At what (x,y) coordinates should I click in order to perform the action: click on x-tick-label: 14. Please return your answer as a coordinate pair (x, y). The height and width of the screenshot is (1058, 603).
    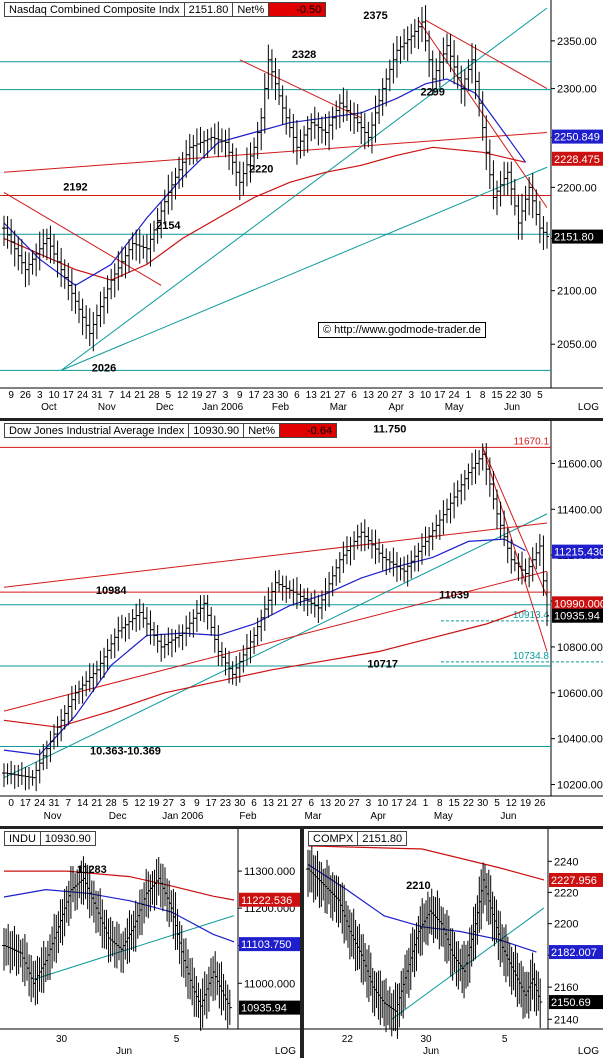
    Looking at the image, I should click on (83, 803).